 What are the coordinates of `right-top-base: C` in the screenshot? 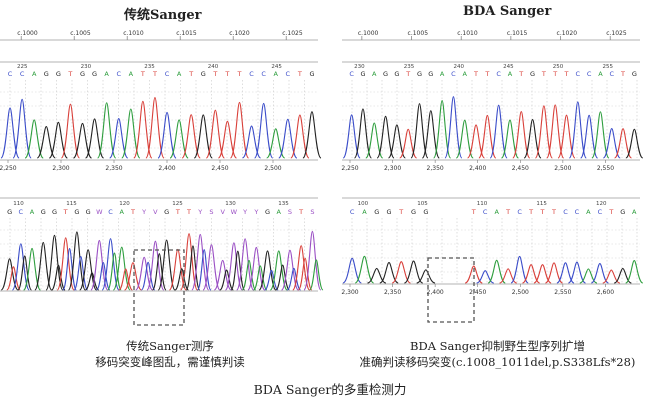 It's located at (453, 74).